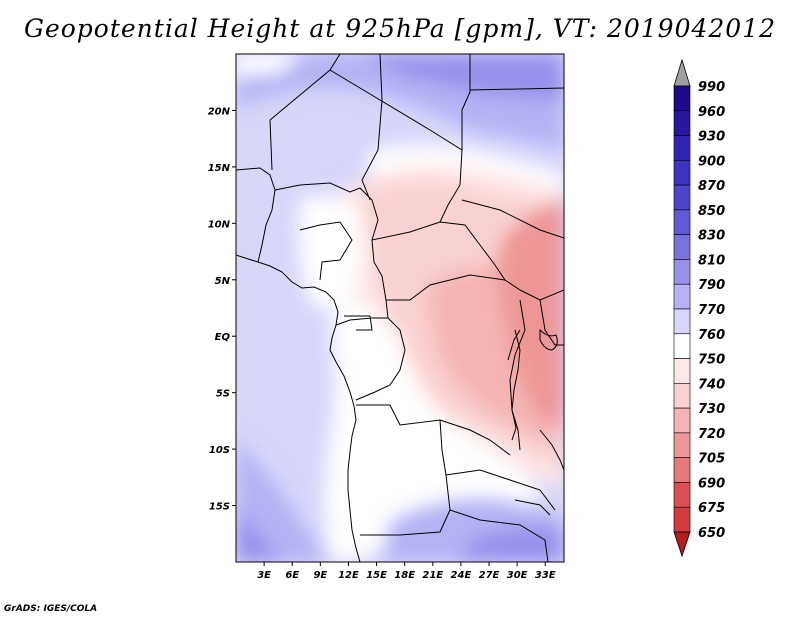 The height and width of the screenshot is (618, 800). Describe the element at coordinates (711, 87) in the screenshot. I see `colorbar-label: 990` at that location.